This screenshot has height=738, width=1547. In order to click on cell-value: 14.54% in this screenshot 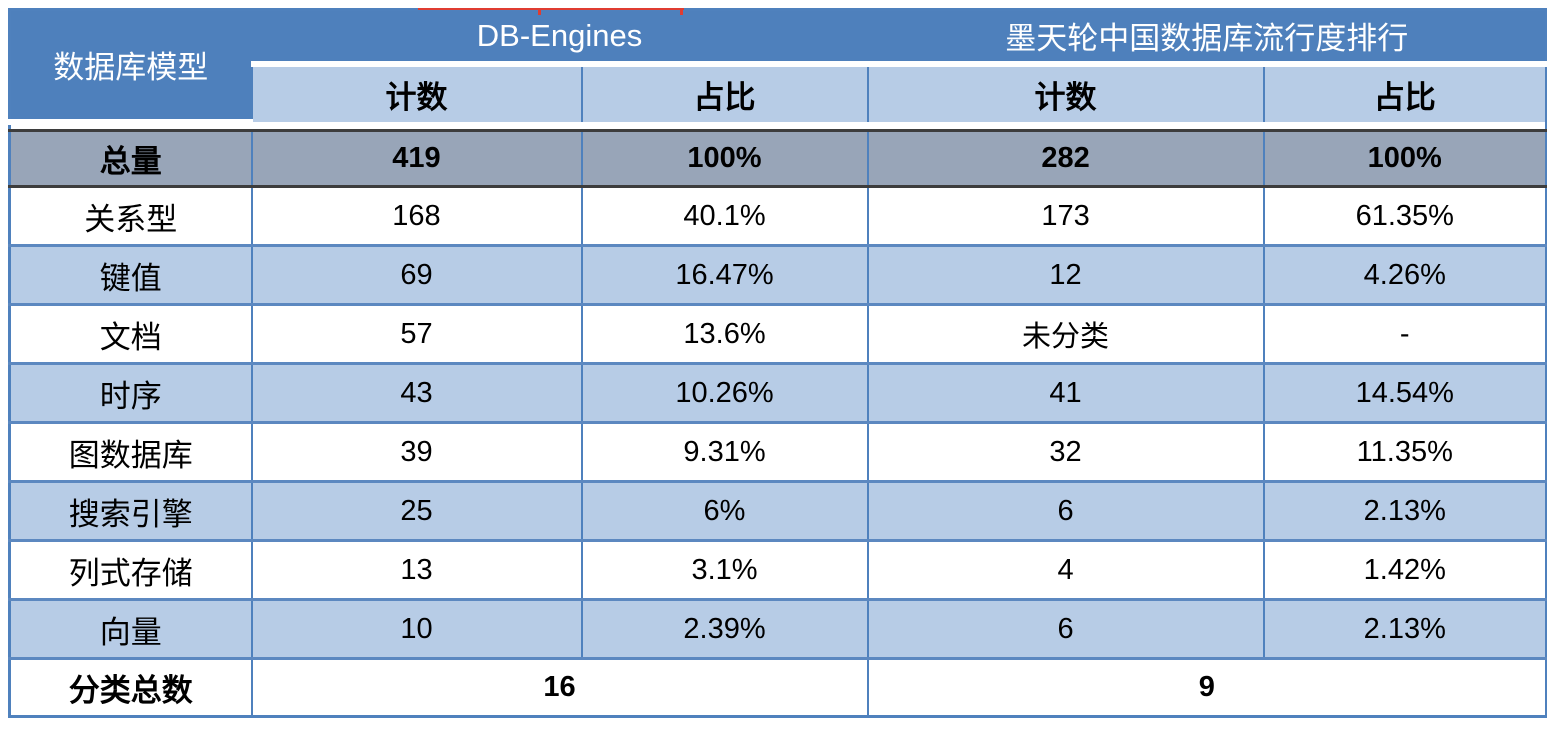, I will do `click(1404, 393)`.